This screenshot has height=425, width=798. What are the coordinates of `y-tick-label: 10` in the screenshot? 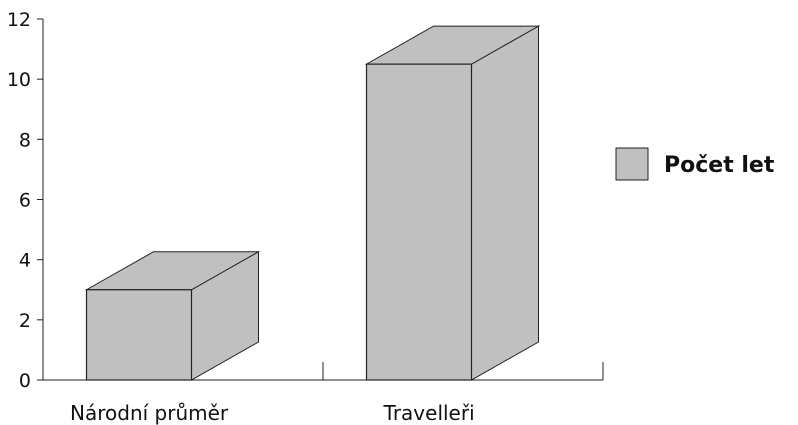 It's located at (19, 80).